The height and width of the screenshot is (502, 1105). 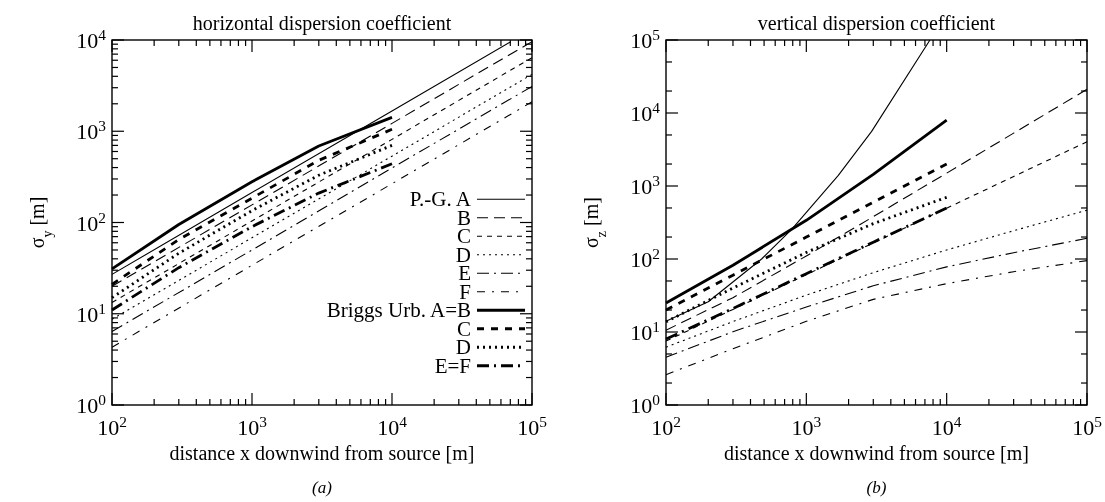 What do you see at coordinates (322, 23) in the screenshot?
I see `chart-title: horizontal dispersion coefficient` at bounding box center [322, 23].